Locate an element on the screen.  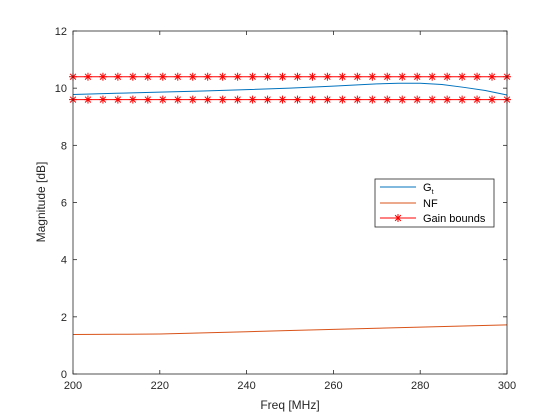
x-tick-label: 260 is located at coordinates (333, 386).